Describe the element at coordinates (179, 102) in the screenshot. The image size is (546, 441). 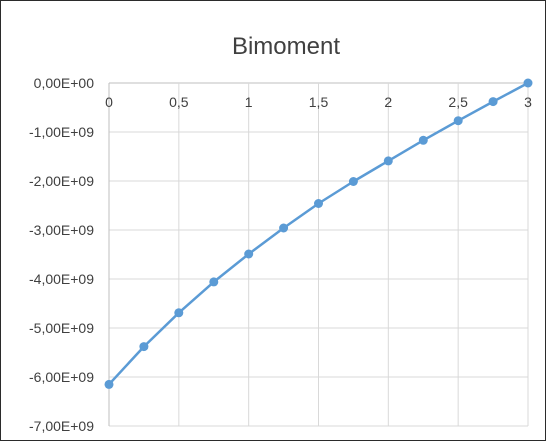
I see `x-tick-label: 0,5` at that location.